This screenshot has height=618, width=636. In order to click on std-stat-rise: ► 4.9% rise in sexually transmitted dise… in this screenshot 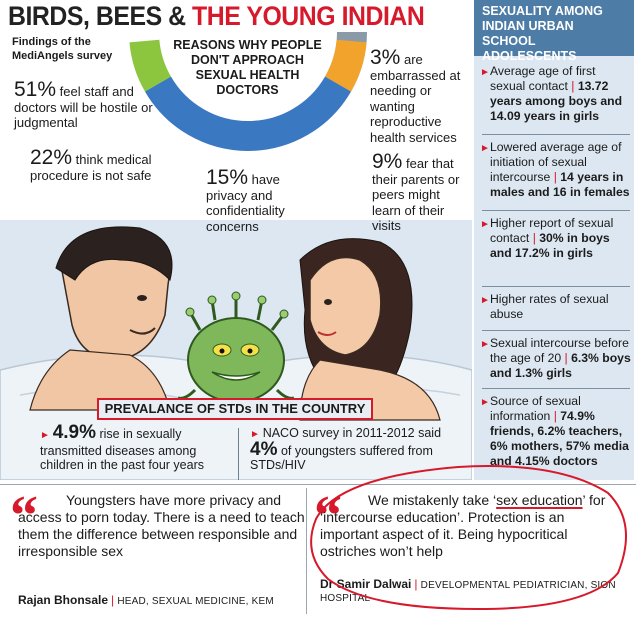, I will do `click(135, 448)`.